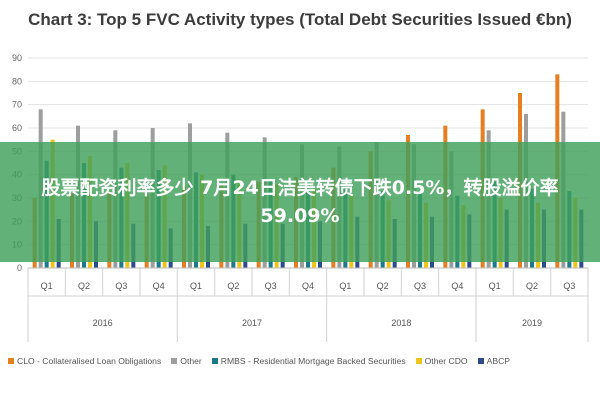  I want to click on year-label: 2017, so click(252, 323).